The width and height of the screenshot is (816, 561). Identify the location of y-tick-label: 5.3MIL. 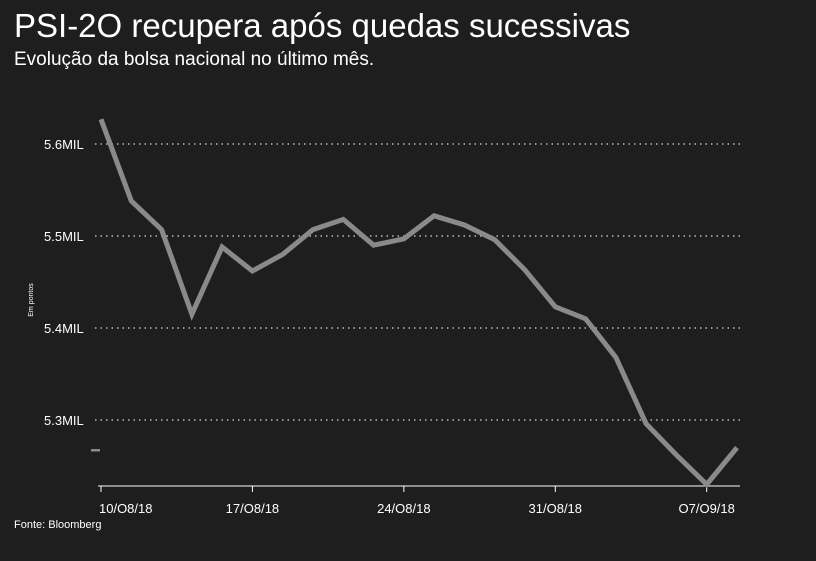
(64, 420).